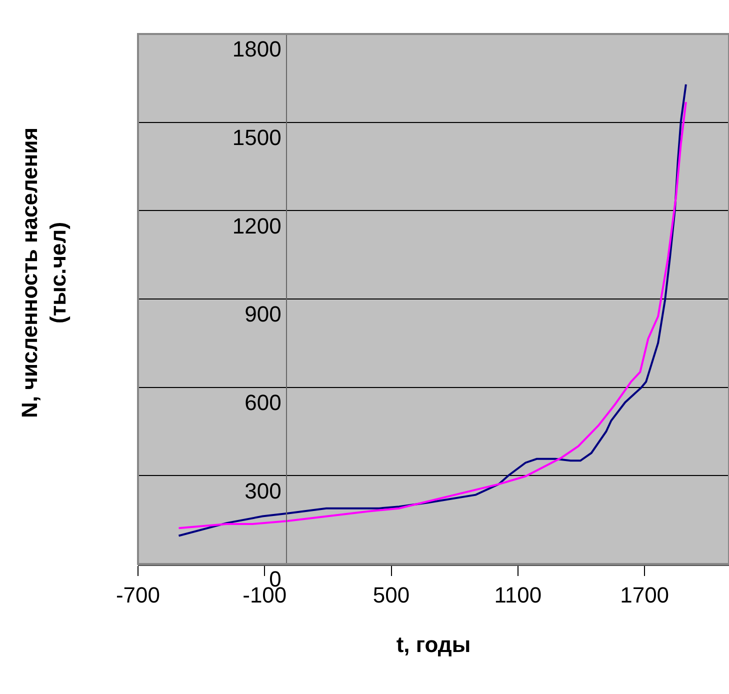 This screenshot has width=729, height=694. I want to click on y-tick-label: 300, so click(263, 491).